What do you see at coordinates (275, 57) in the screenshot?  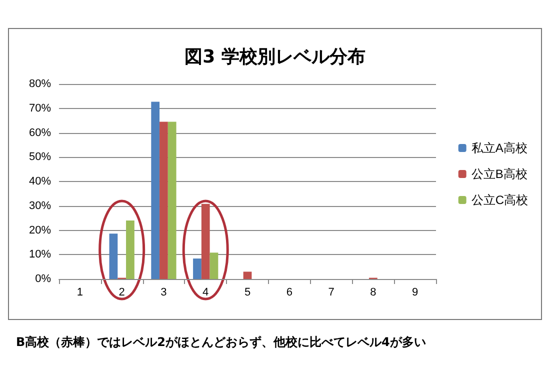 I see `chart-title: 図3 学校別レベル分布` at bounding box center [275, 57].